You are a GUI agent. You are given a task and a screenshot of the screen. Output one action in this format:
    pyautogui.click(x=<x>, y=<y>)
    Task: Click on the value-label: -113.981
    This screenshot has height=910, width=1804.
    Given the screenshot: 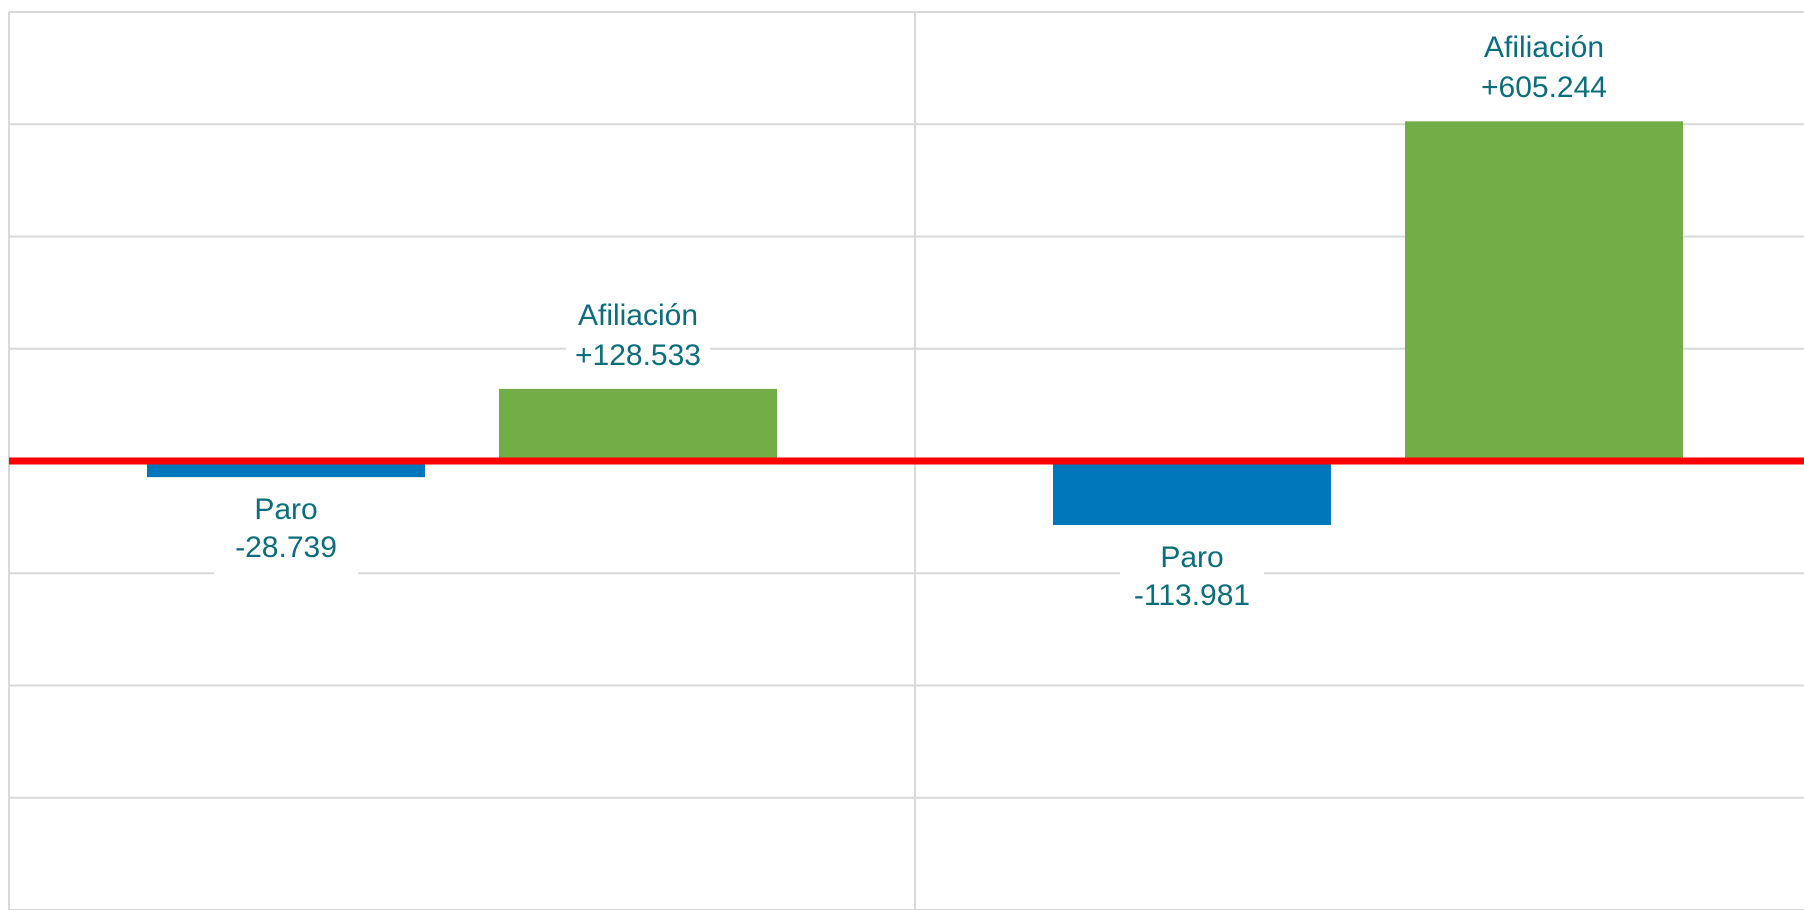 What is the action you would take?
    pyautogui.click(x=1192, y=595)
    